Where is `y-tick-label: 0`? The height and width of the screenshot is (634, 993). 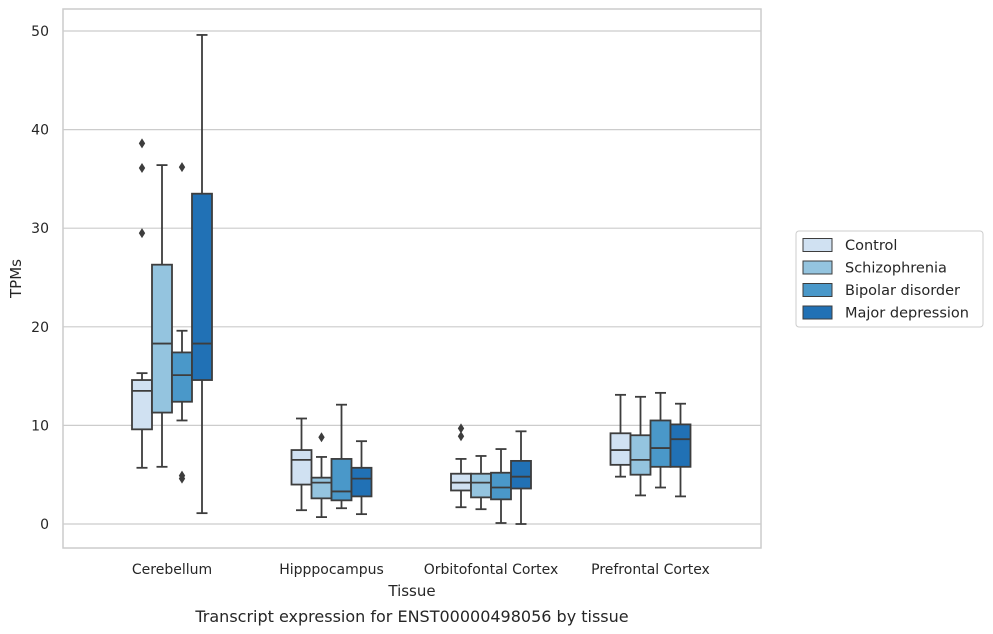
y-tick-label: 0 is located at coordinates (44, 525).